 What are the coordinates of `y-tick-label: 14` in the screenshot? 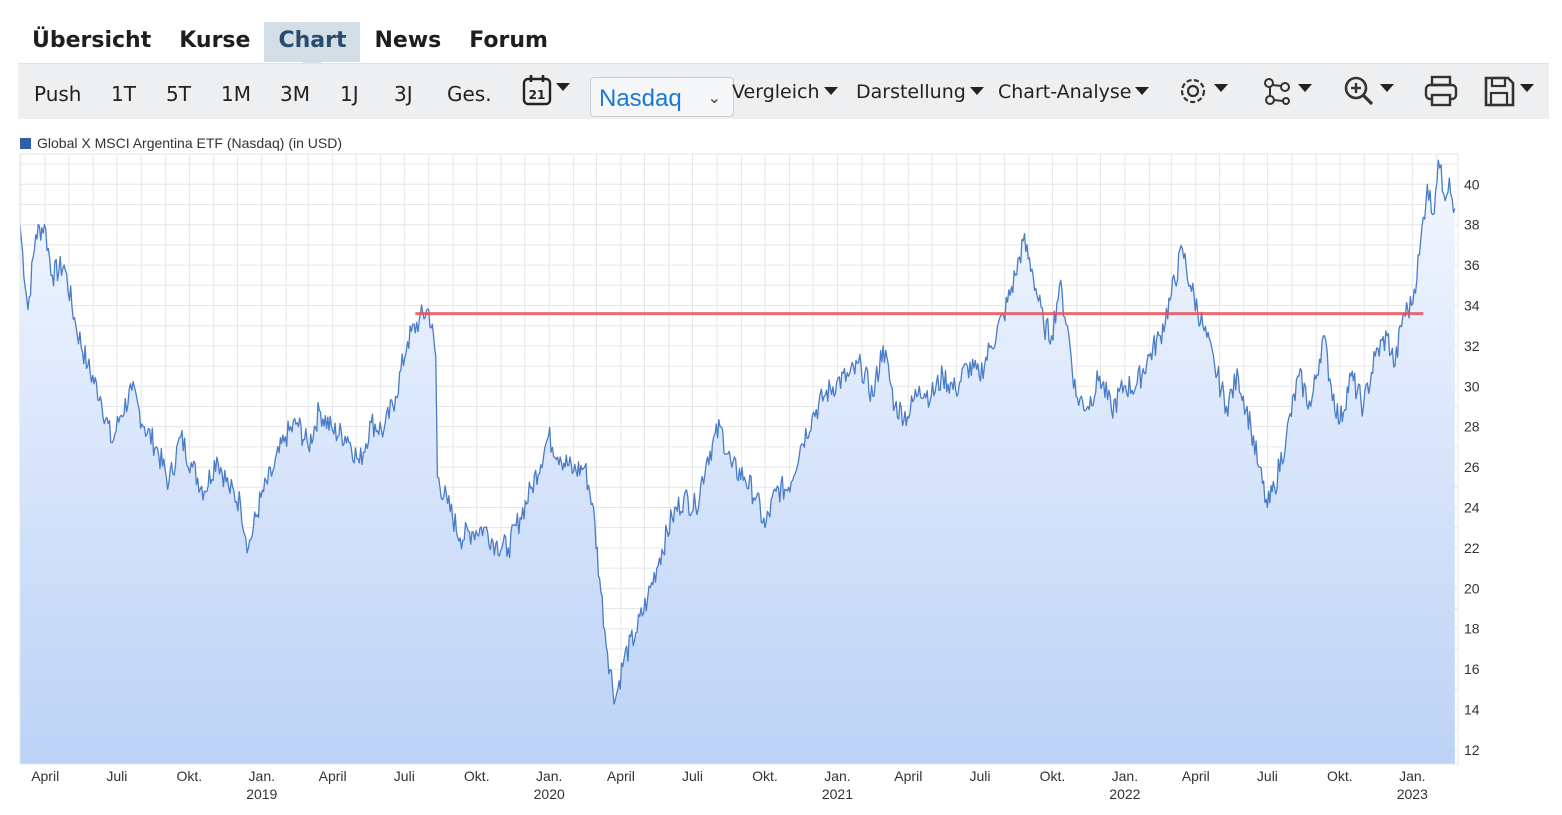 It's located at (1472, 709).